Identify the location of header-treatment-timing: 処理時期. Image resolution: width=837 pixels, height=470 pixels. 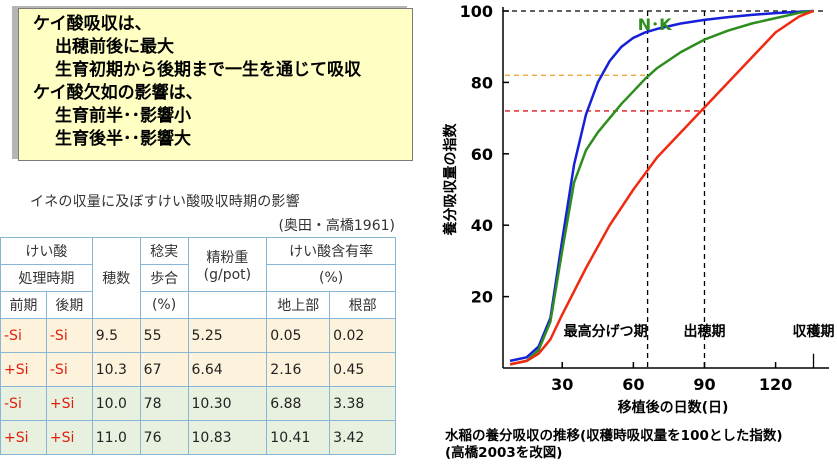
(46, 278).